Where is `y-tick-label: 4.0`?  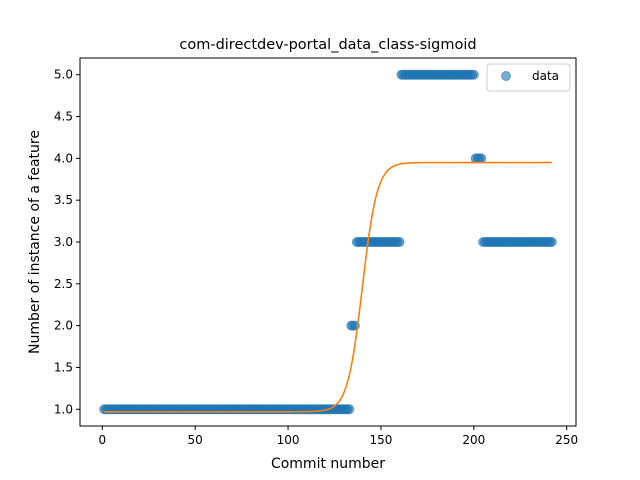 y-tick-label: 4.0 is located at coordinates (63, 158).